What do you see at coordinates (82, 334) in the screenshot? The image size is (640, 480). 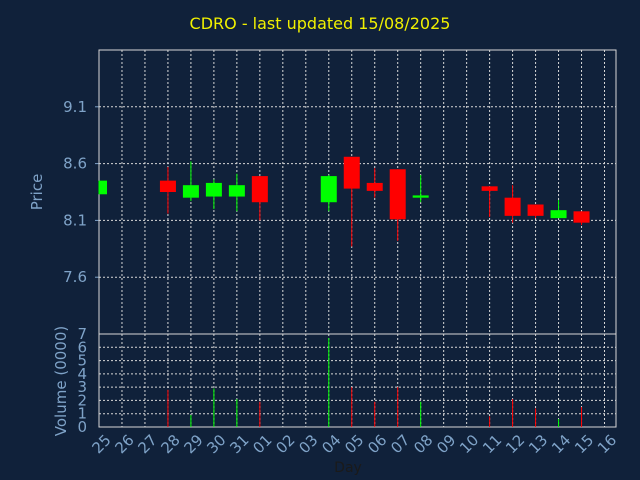 I see `volume-tick-label: 7` at bounding box center [82, 334].